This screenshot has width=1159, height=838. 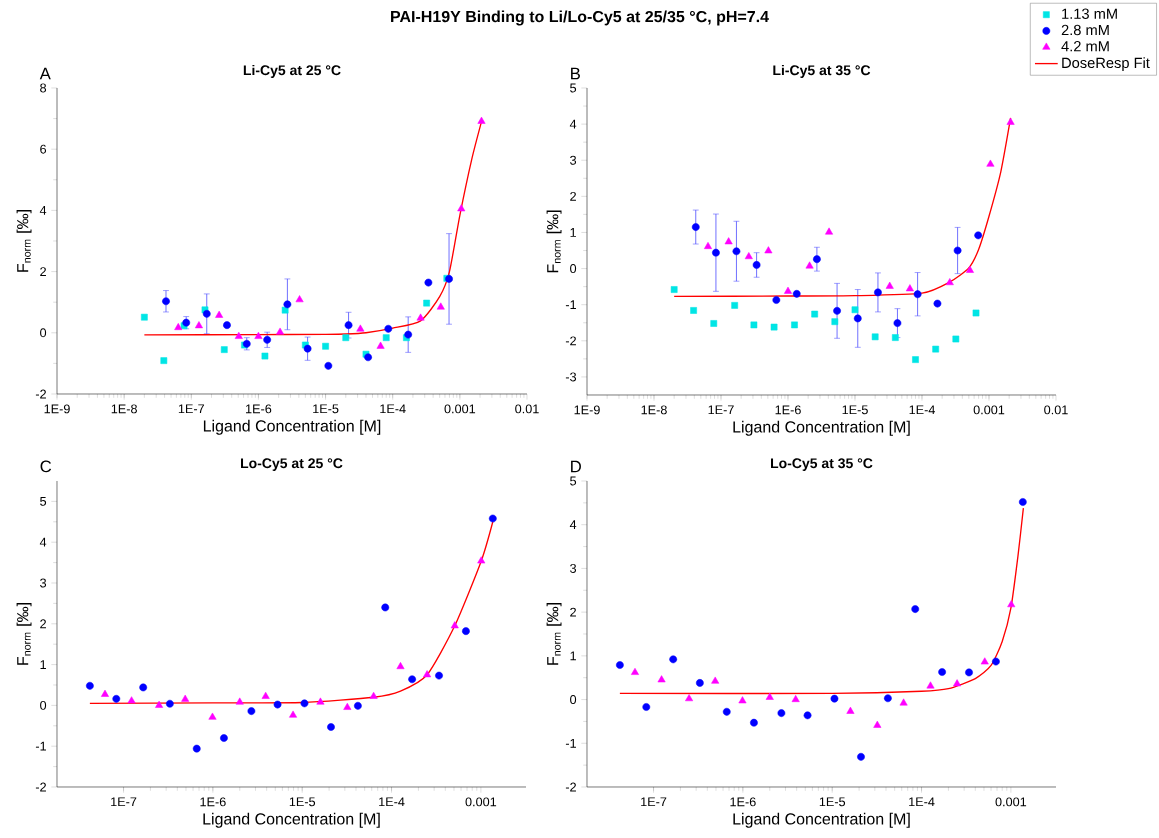 What do you see at coordinates (43, 149) in the screenshot?
I see `y-tick-label: 6` at bounding box center [43, 149].